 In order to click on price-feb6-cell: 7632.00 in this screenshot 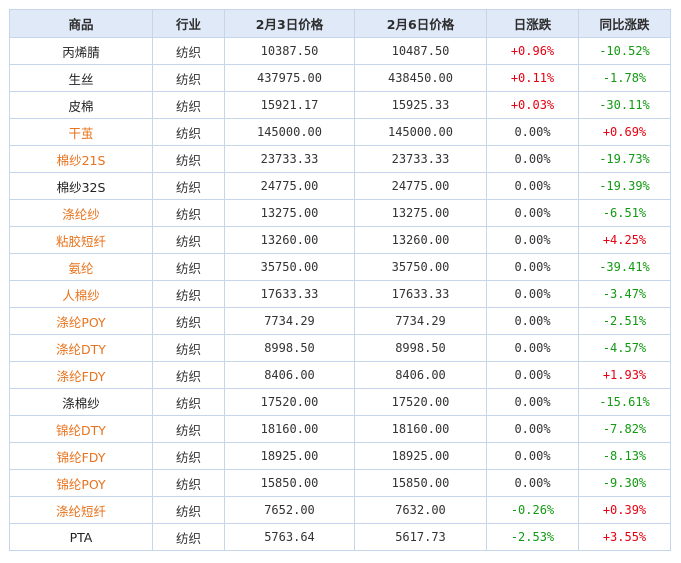, I will do `click(420, 510)`.